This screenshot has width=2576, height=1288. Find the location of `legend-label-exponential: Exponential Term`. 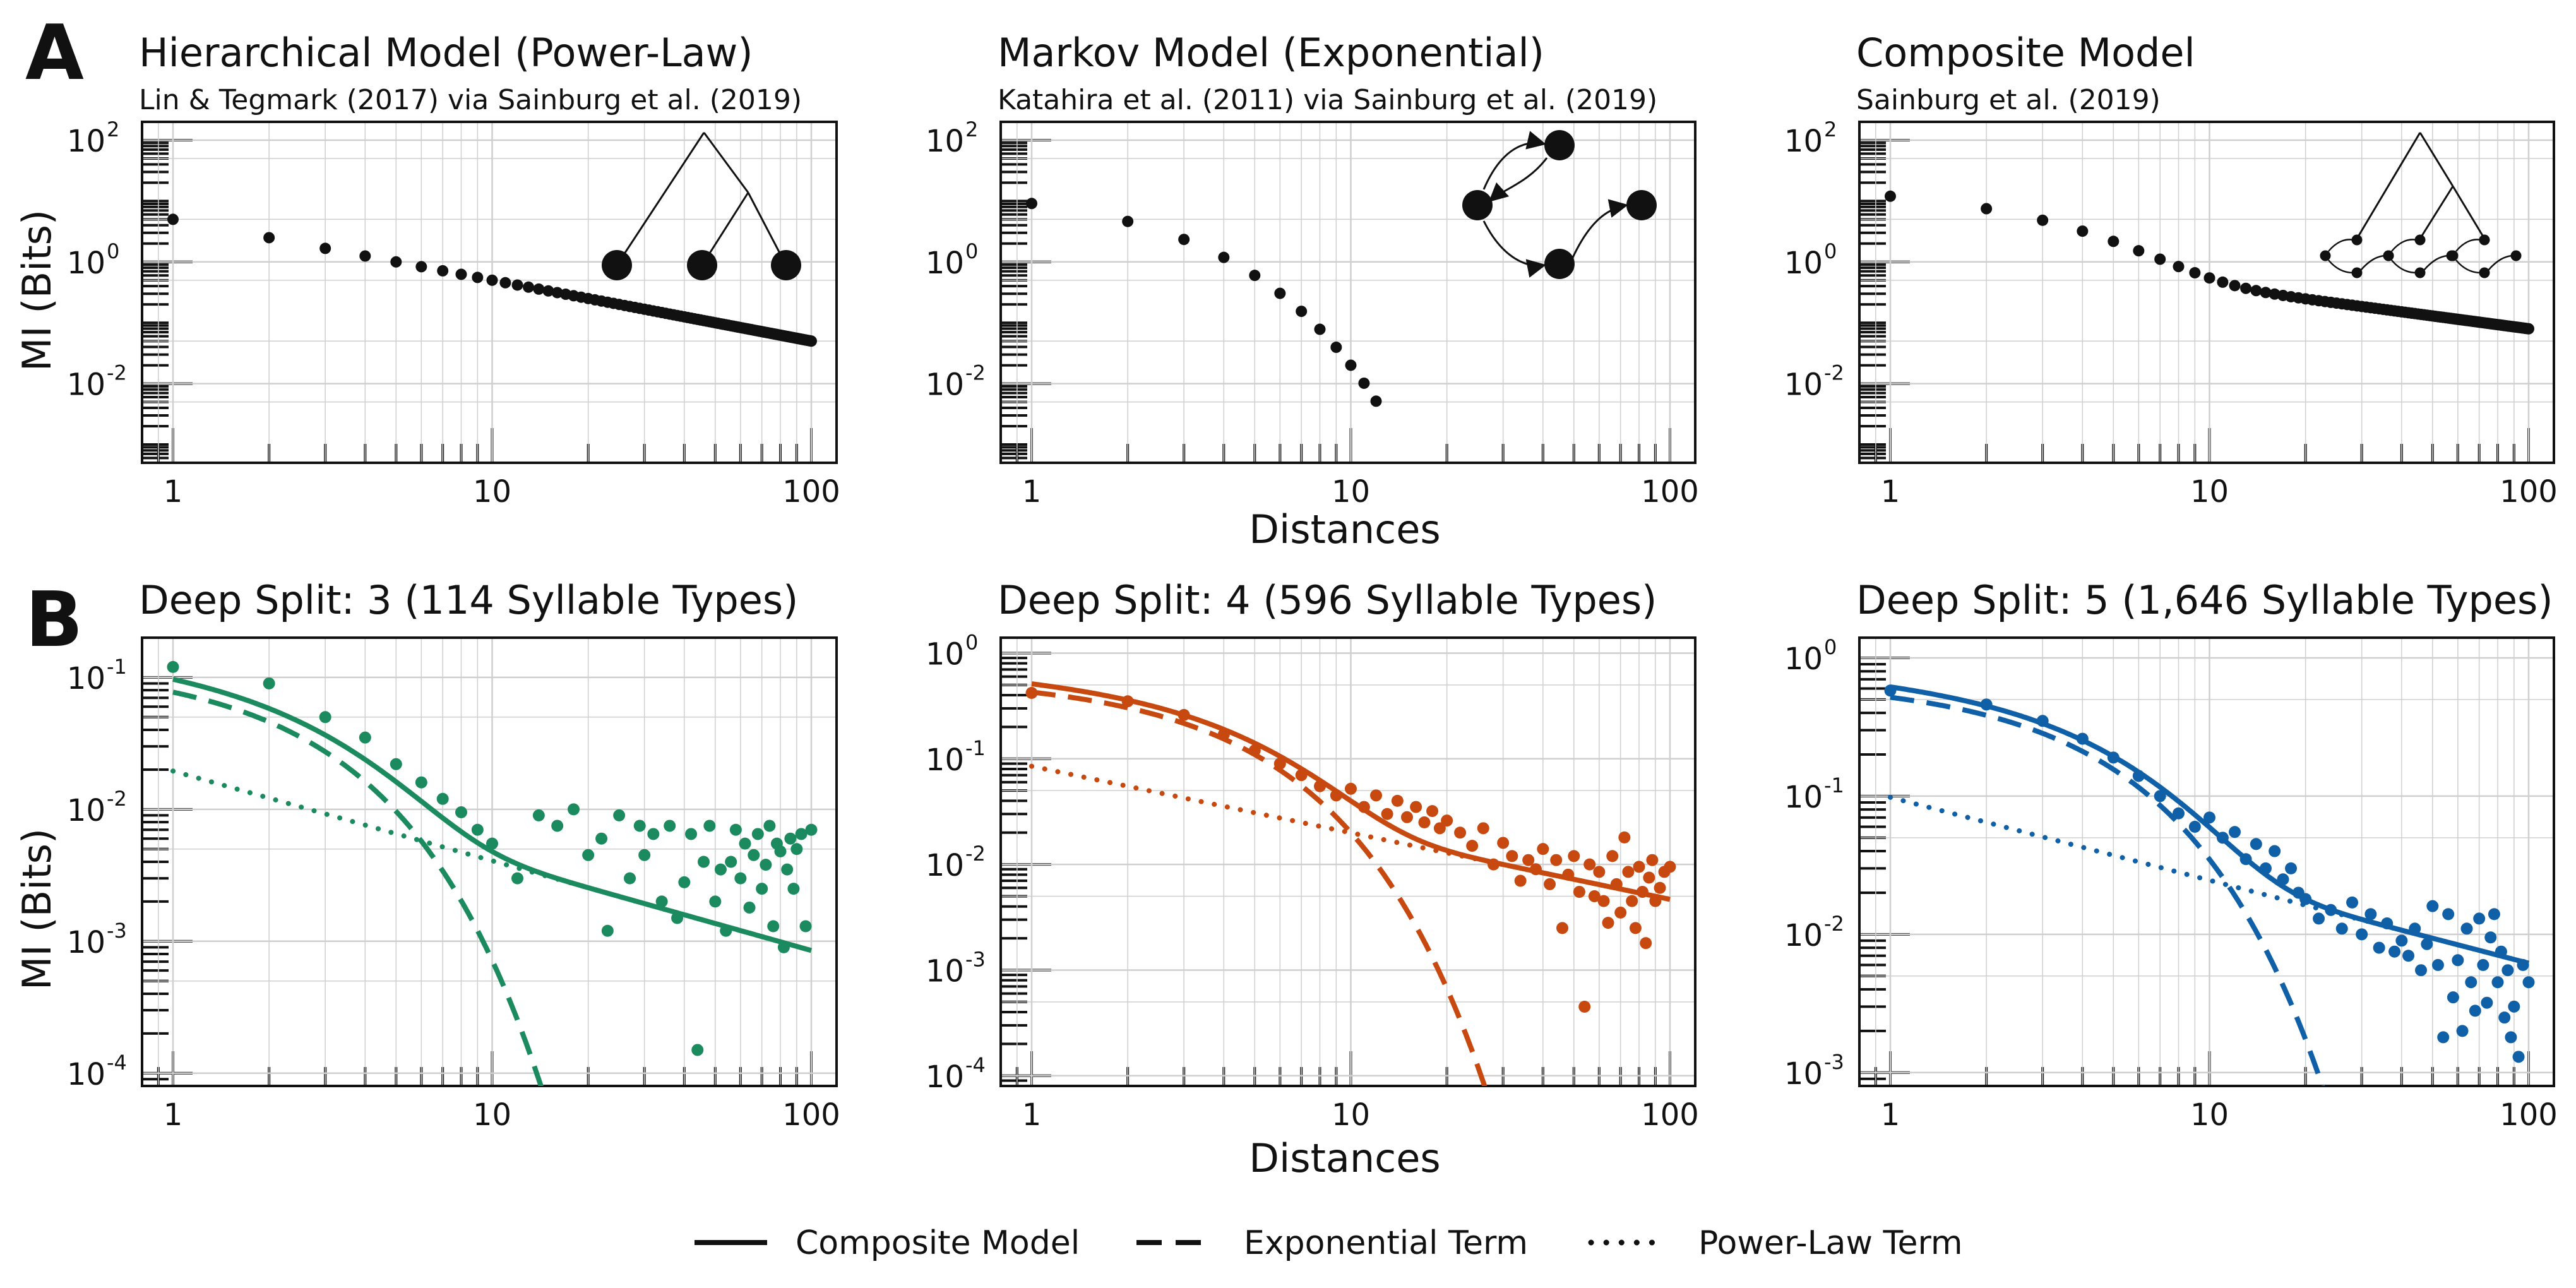

legend-label-exponential: Exponential Term is located at coordinates (1386, 1243).